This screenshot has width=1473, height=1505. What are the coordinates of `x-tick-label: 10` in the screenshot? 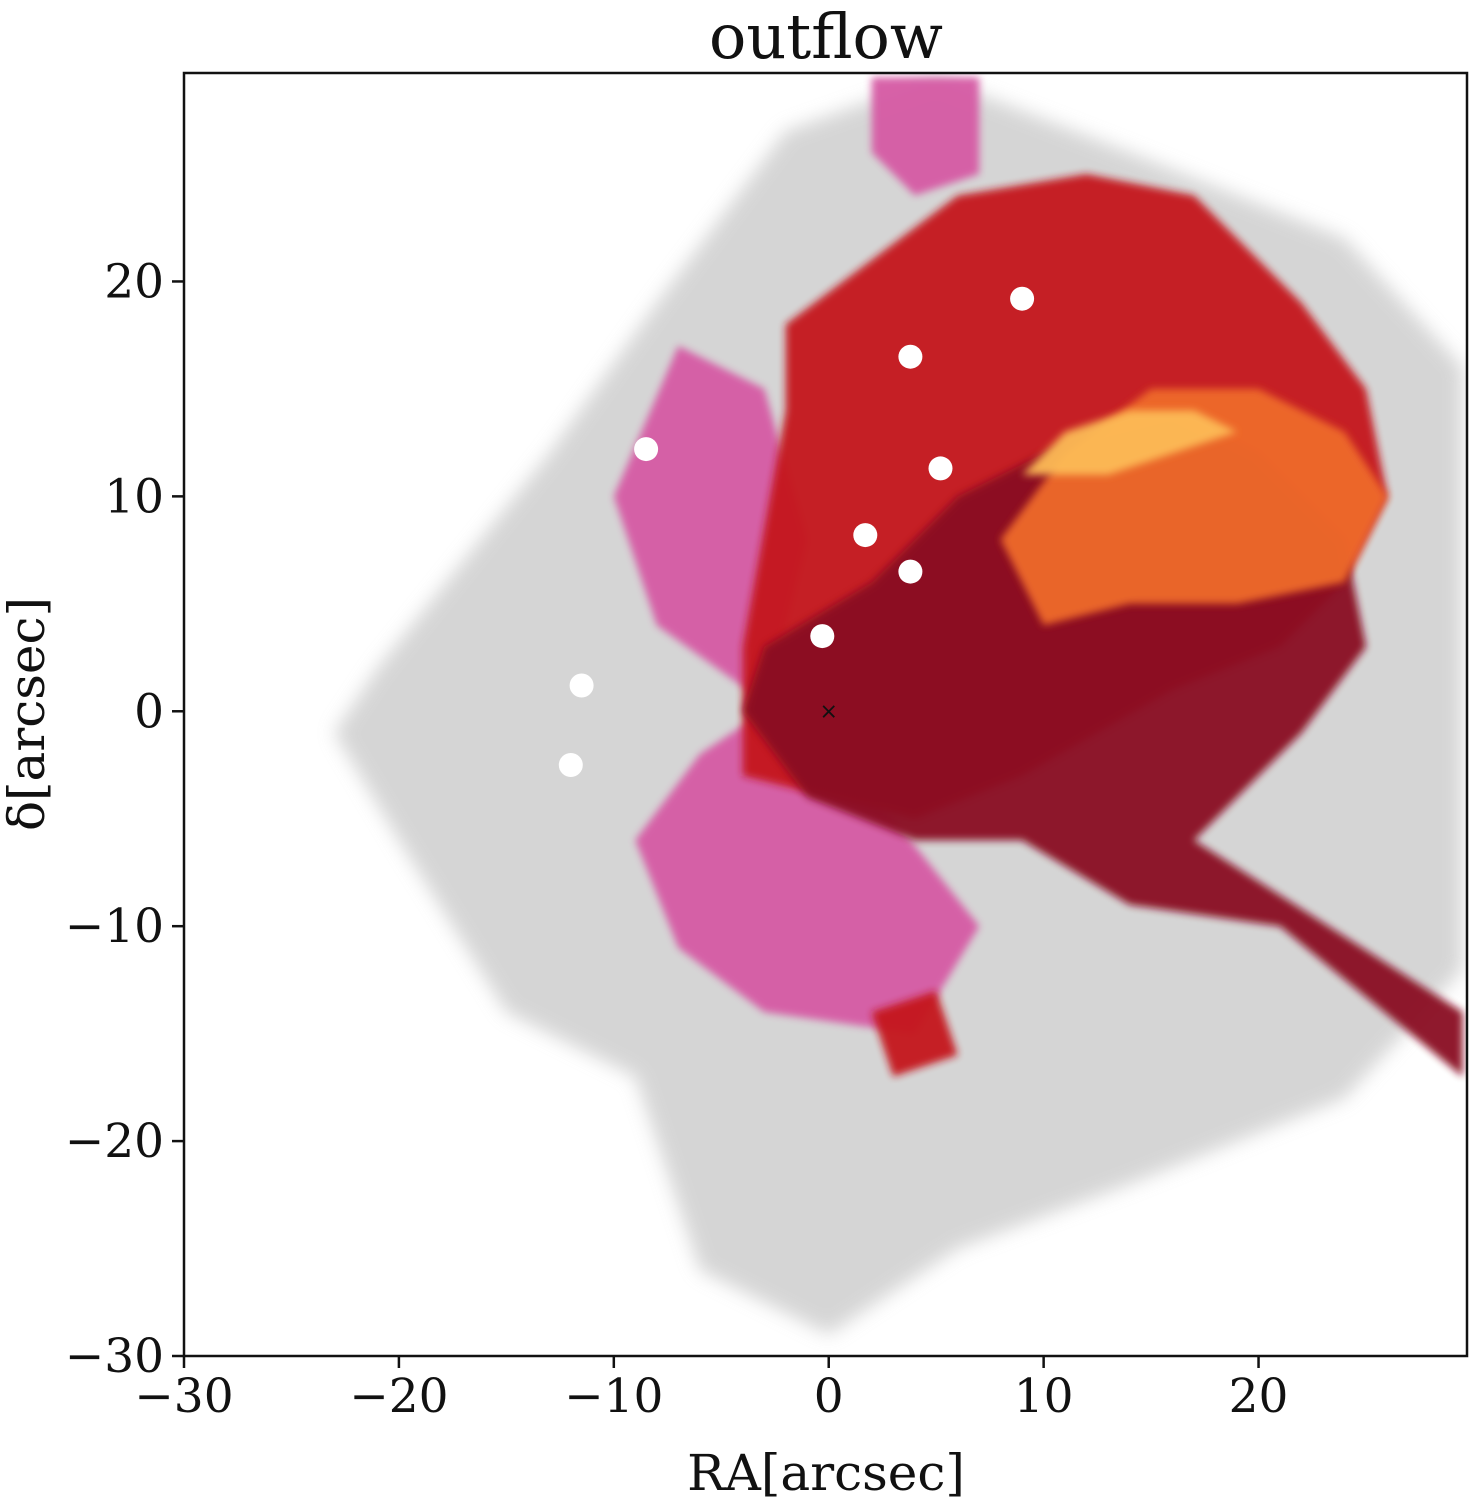 It's located at (1044, 1396).